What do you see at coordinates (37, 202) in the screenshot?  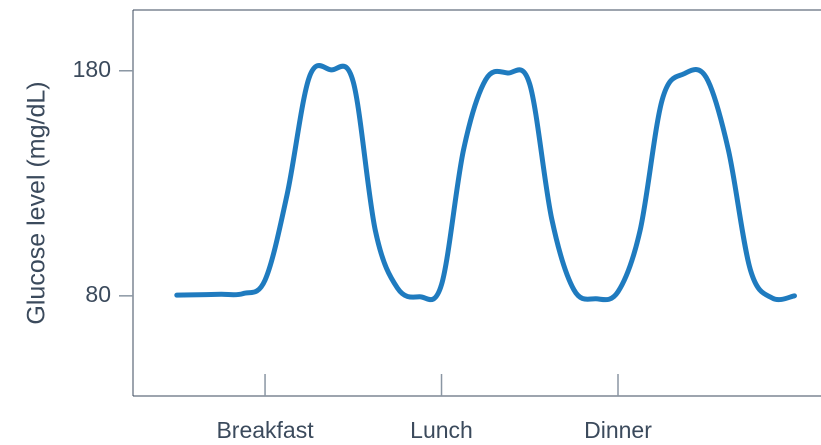 I see `y-axis-label: Glucose level (mg/dL)` at bounding box center [37, 202].